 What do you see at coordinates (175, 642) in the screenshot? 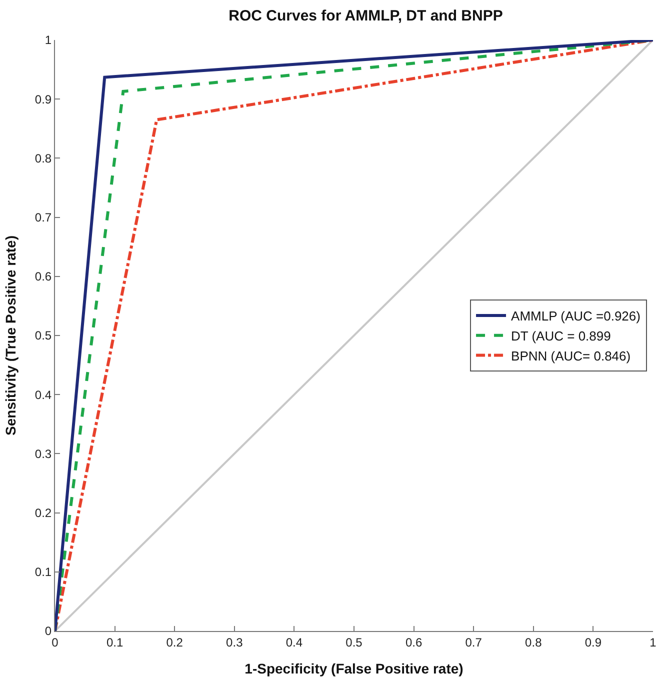
I see `x-tick-label: 0.2` at bounding box center [175, 642].